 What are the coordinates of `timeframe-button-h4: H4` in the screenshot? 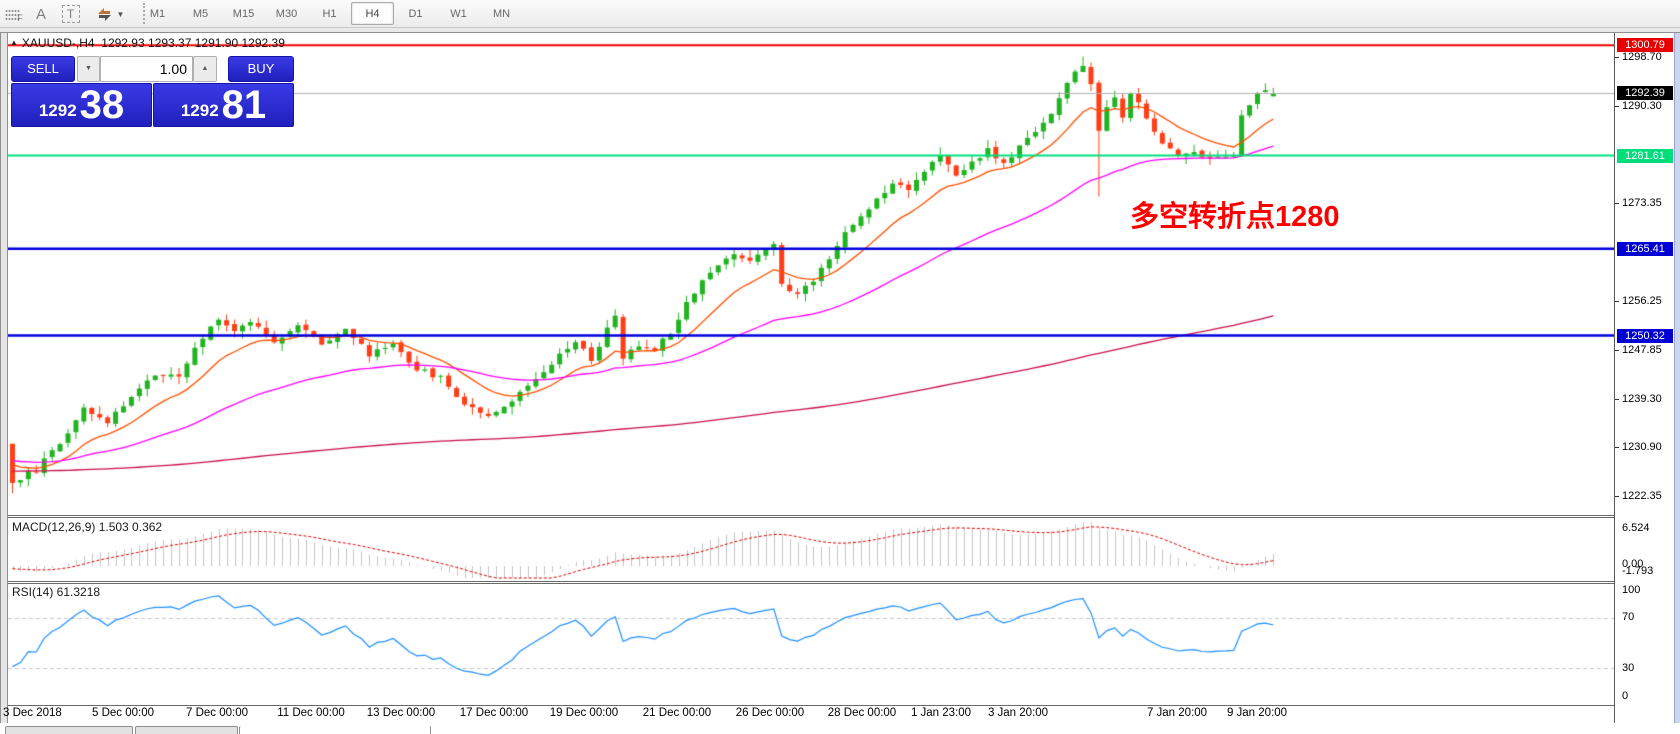 It's located at (372, 13).